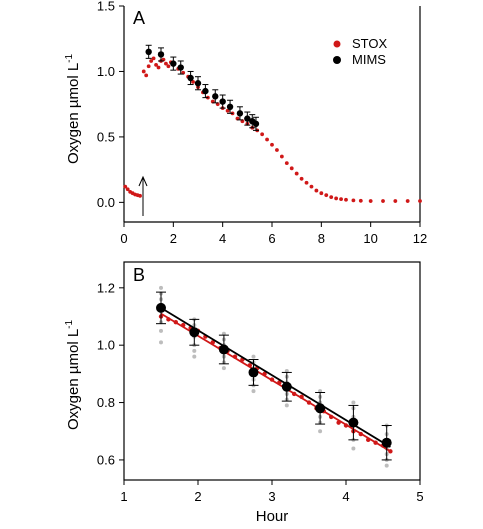 This screenshot has width=483, height=529. Describe the element at coordinates (337, 60) in the screenshot. I see `legend-mims-marker` at that location.